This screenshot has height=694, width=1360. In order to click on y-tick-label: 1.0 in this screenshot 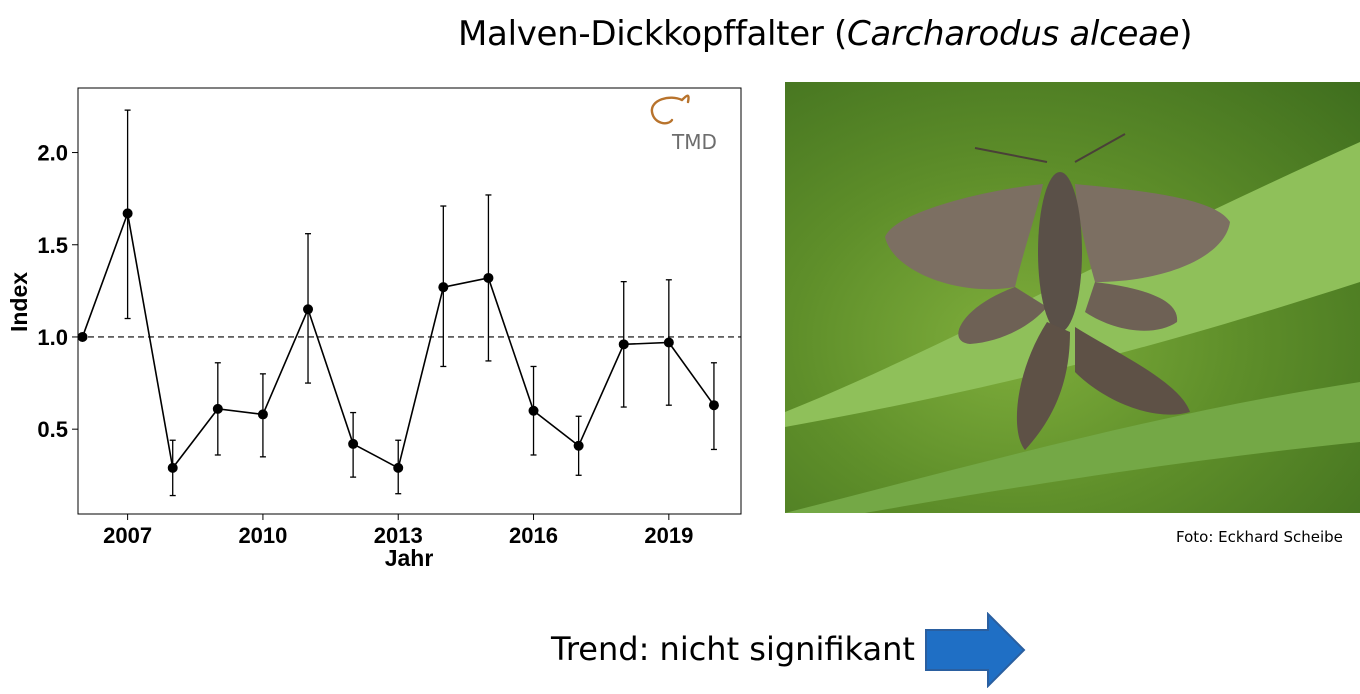, I will do `click(52, 337)`.